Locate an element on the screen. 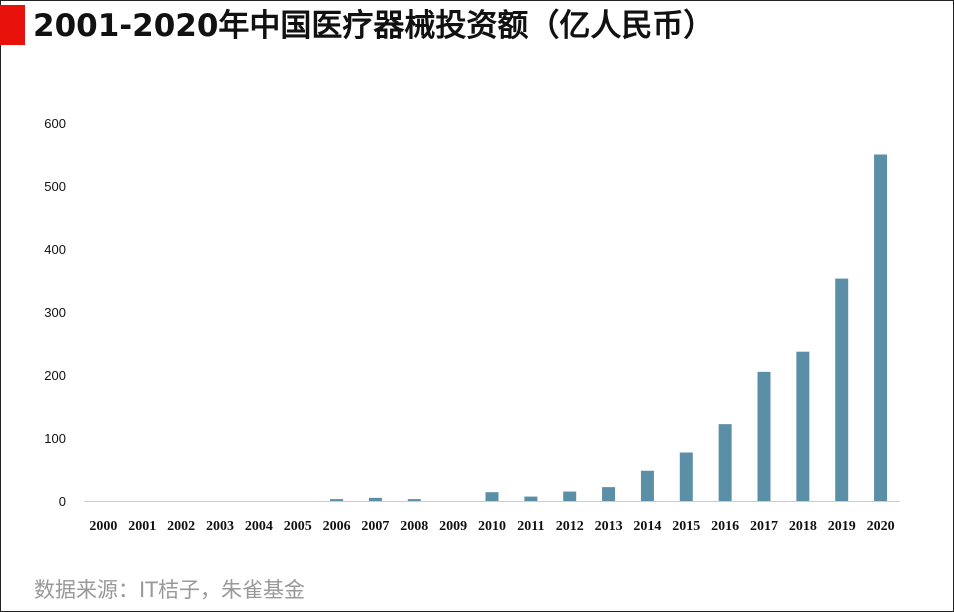  x-tick-label: 2001 is located at coordinates (142, 526).